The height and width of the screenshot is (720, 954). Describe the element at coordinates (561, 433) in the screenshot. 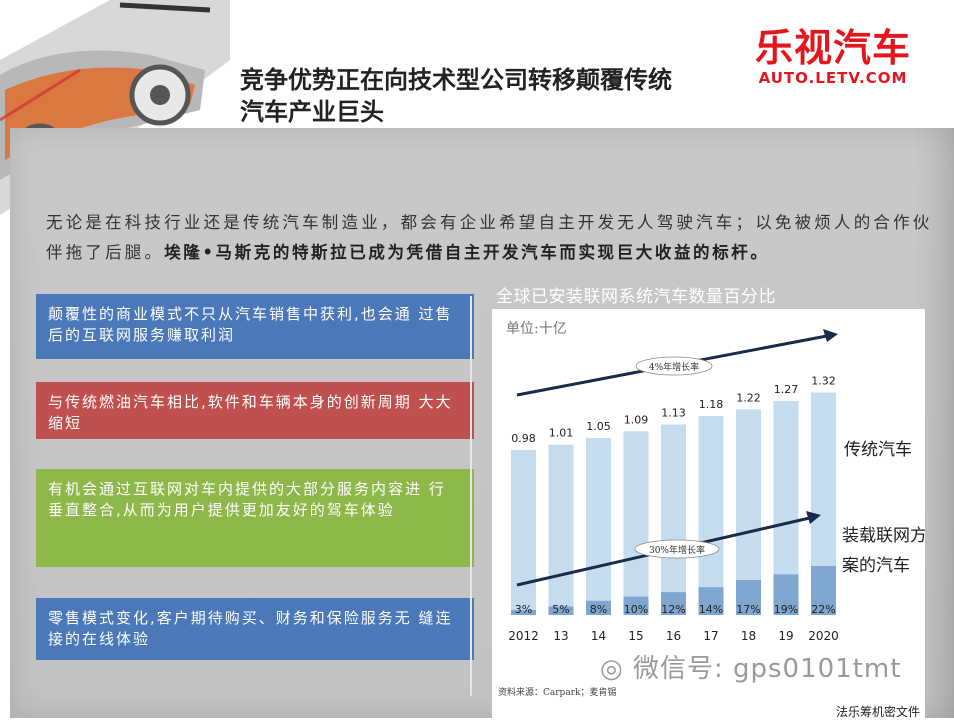

I see `value-label-traditional-13: 1.01` at that location.